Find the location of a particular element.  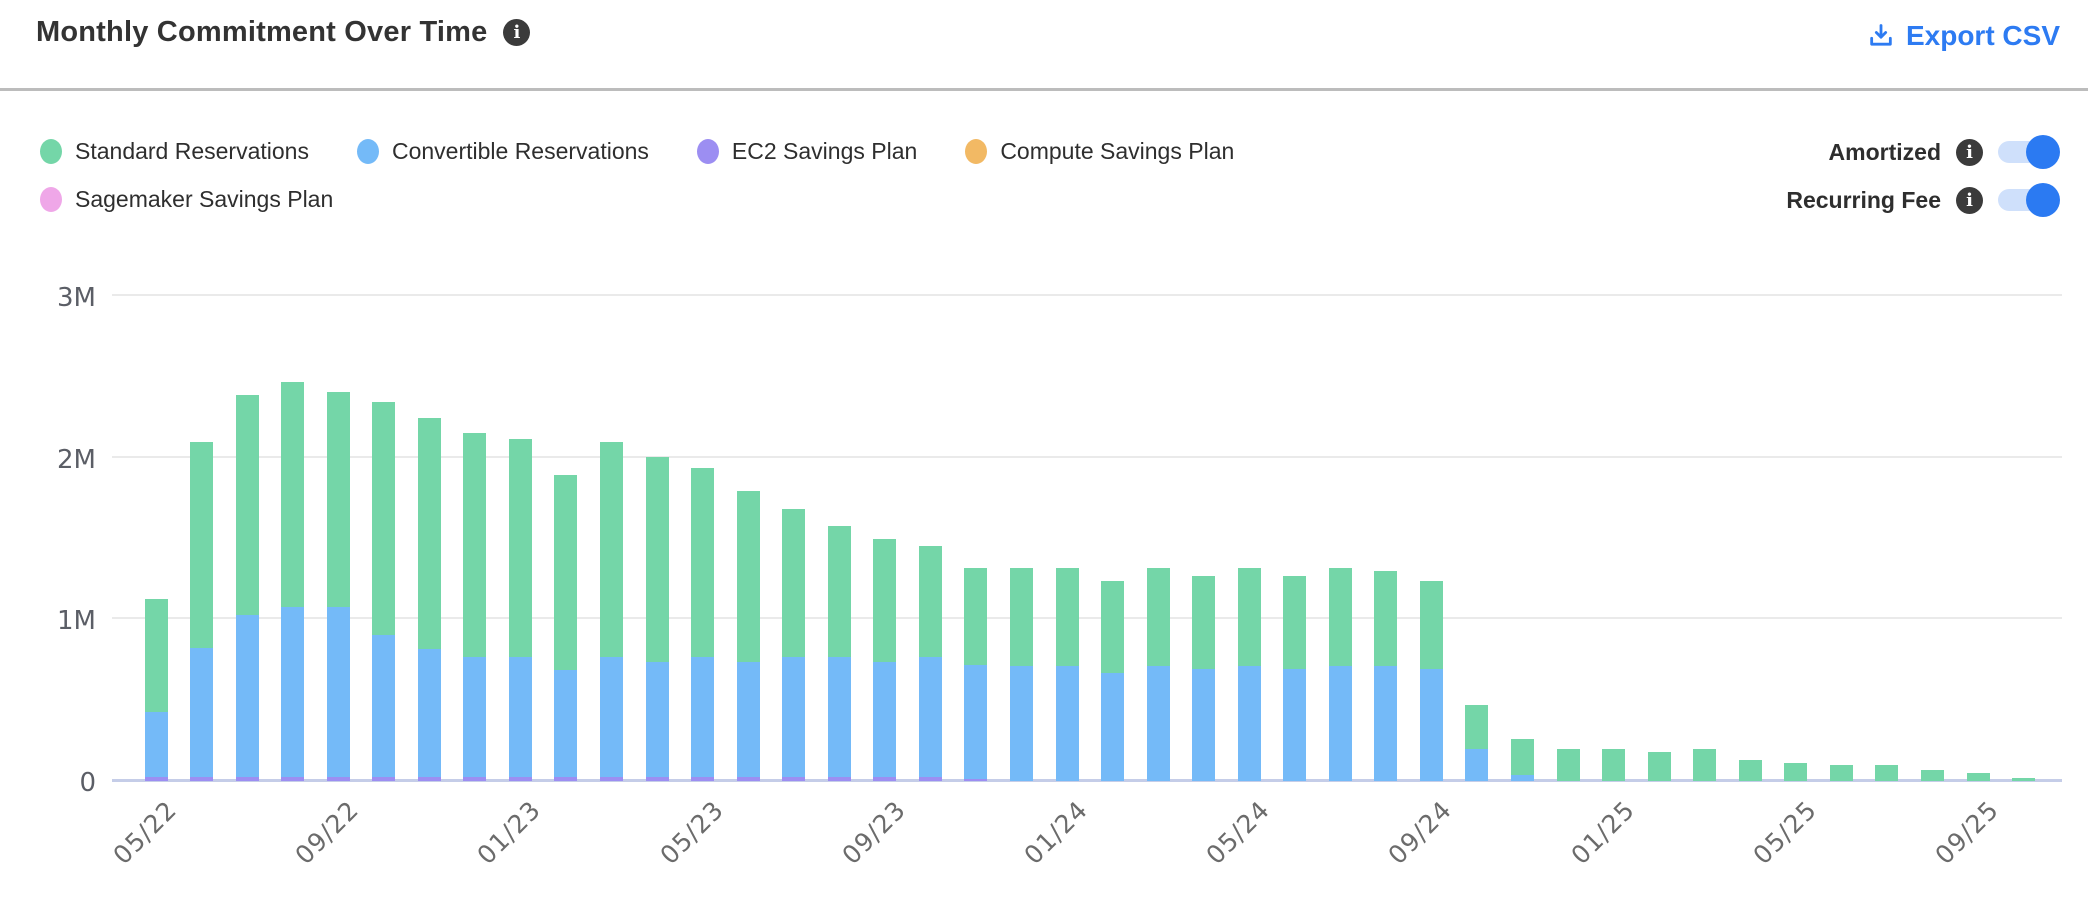

recurring-fee-toggle is located at coordinates (2029, 200).